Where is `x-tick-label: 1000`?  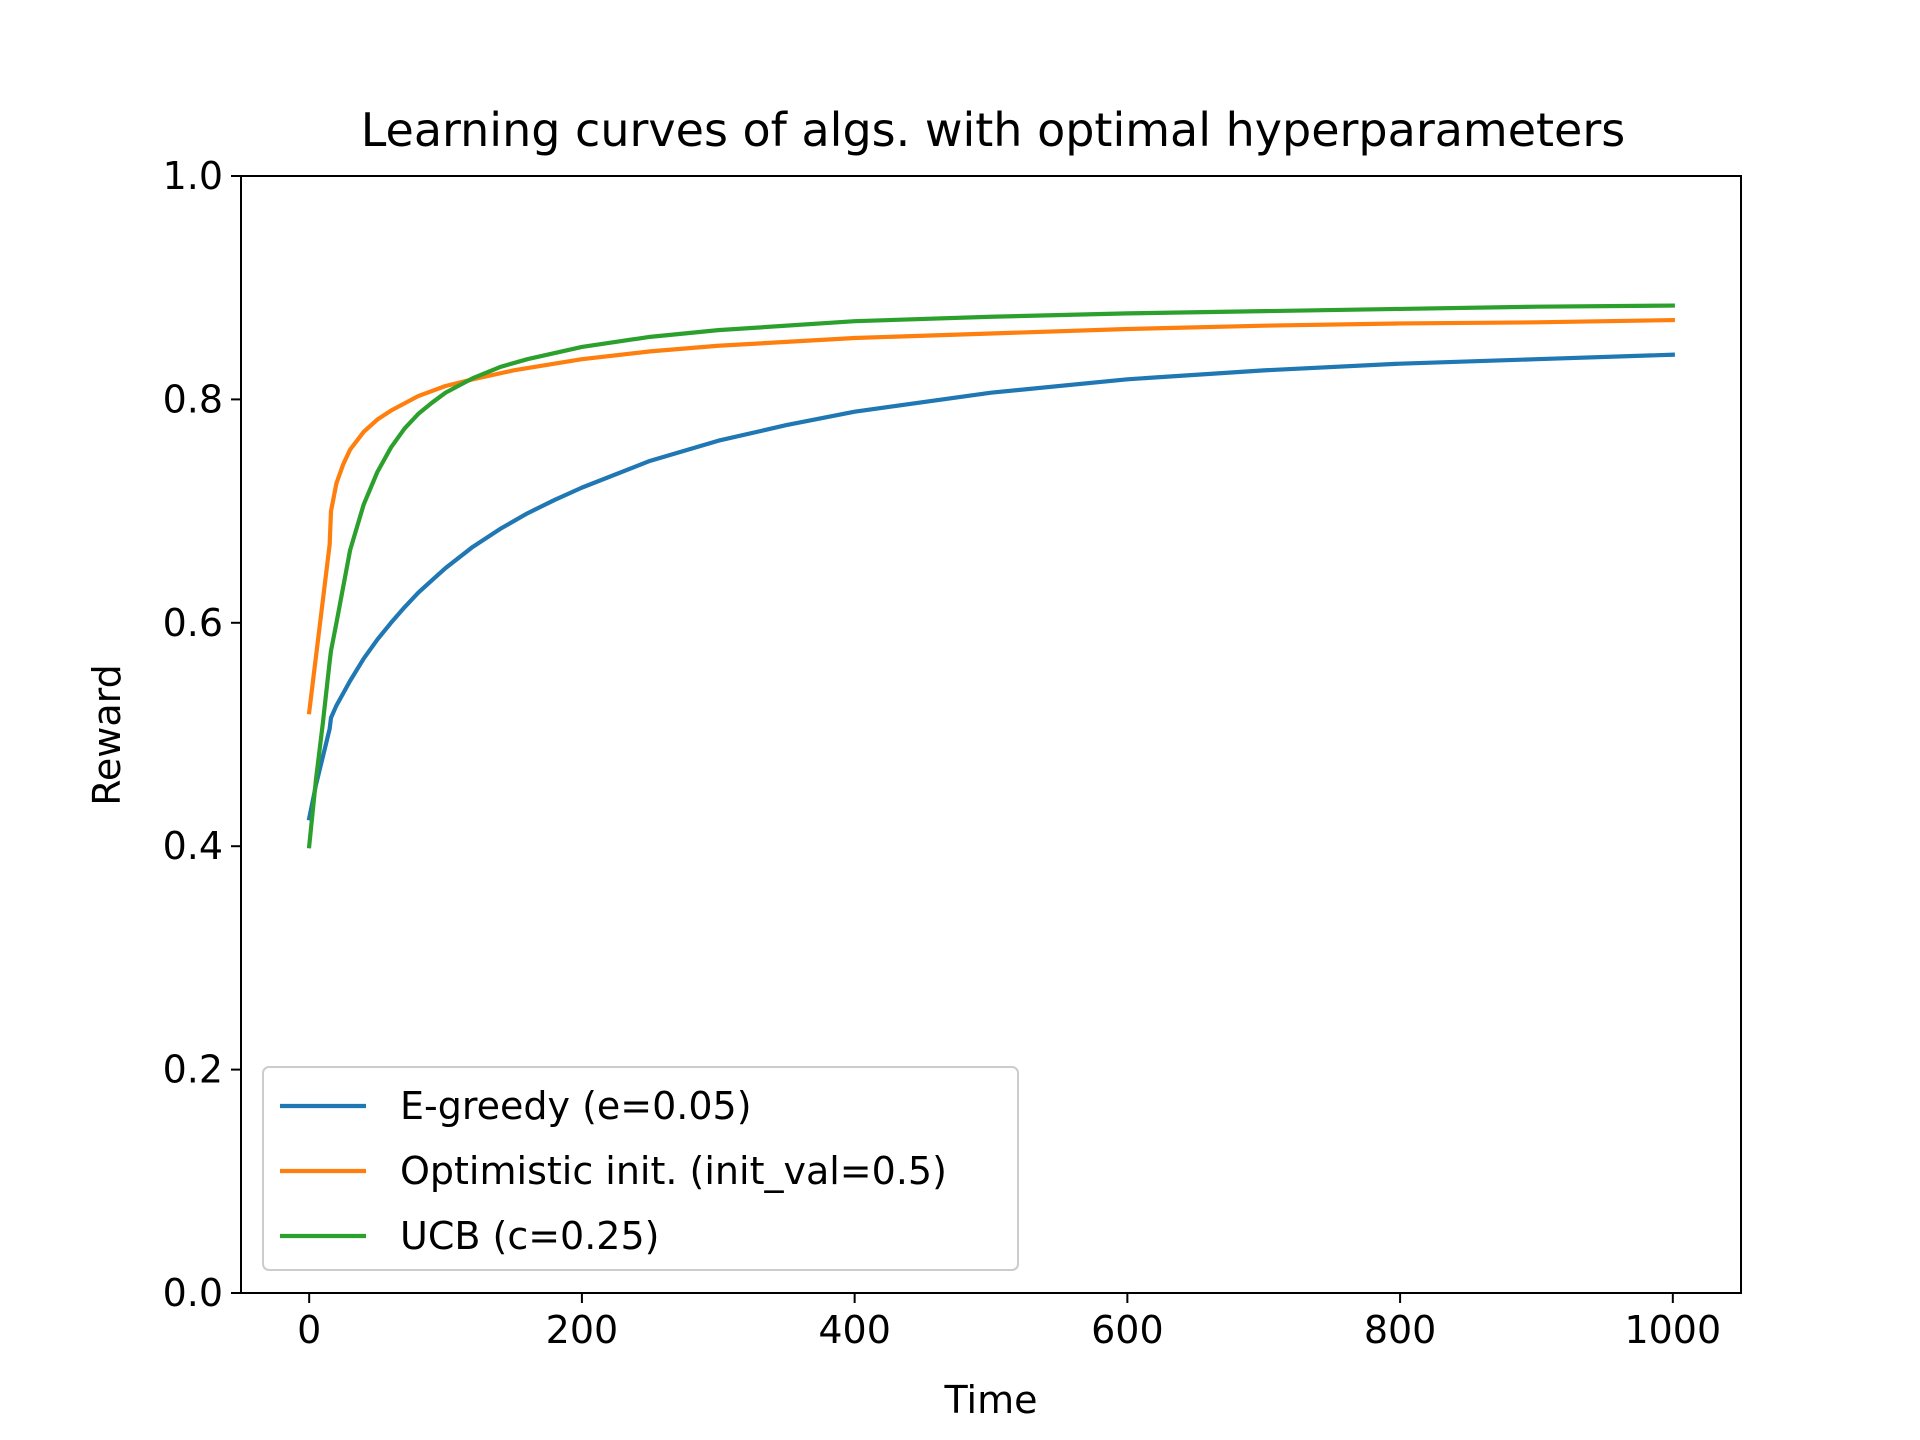 x-tick-label: 1000 is located at coordinates (1672, 1330).